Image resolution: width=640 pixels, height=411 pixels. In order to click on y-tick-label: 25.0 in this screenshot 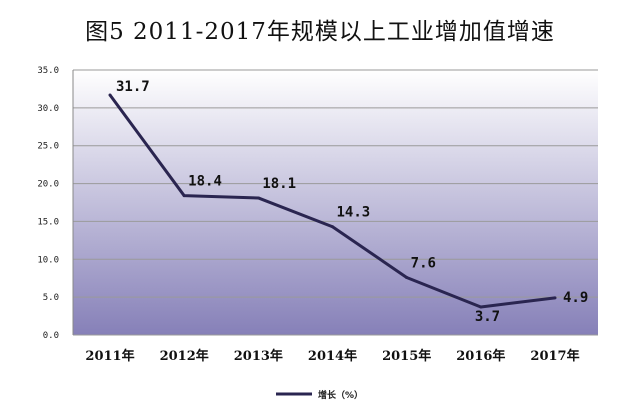, I will do `click(48, 147)`.